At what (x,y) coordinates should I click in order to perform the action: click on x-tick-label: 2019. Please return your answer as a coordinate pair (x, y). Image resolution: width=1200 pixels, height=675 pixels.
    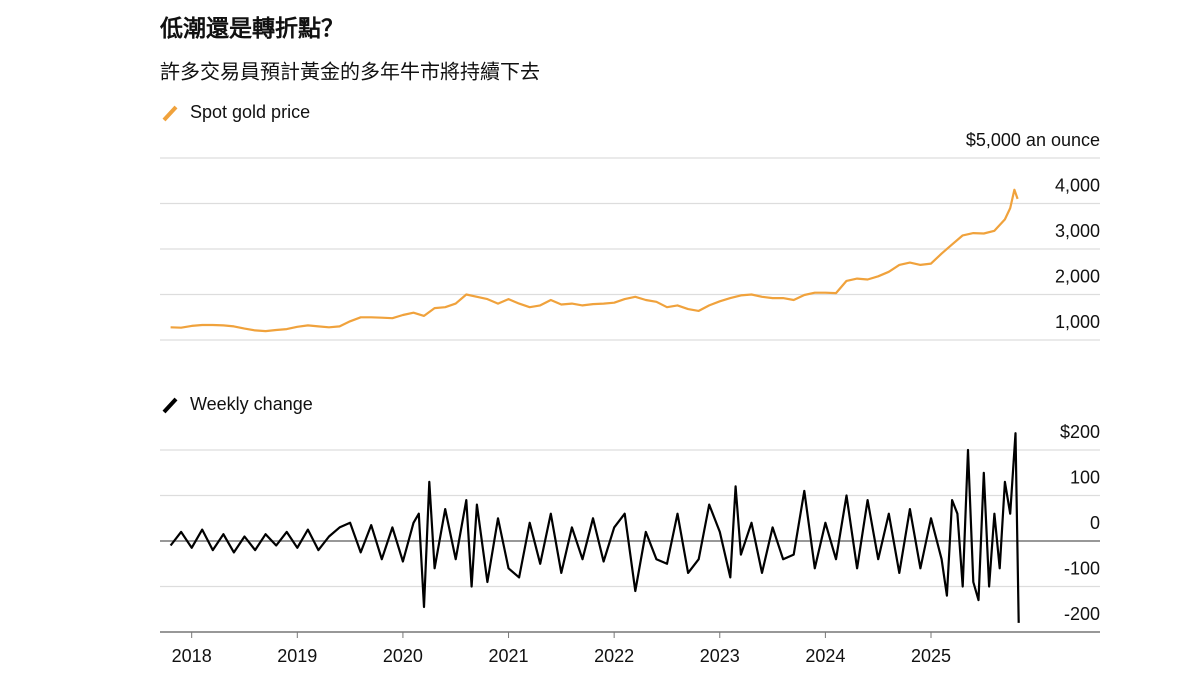
    Looking at the image, I should click on (297, 656).